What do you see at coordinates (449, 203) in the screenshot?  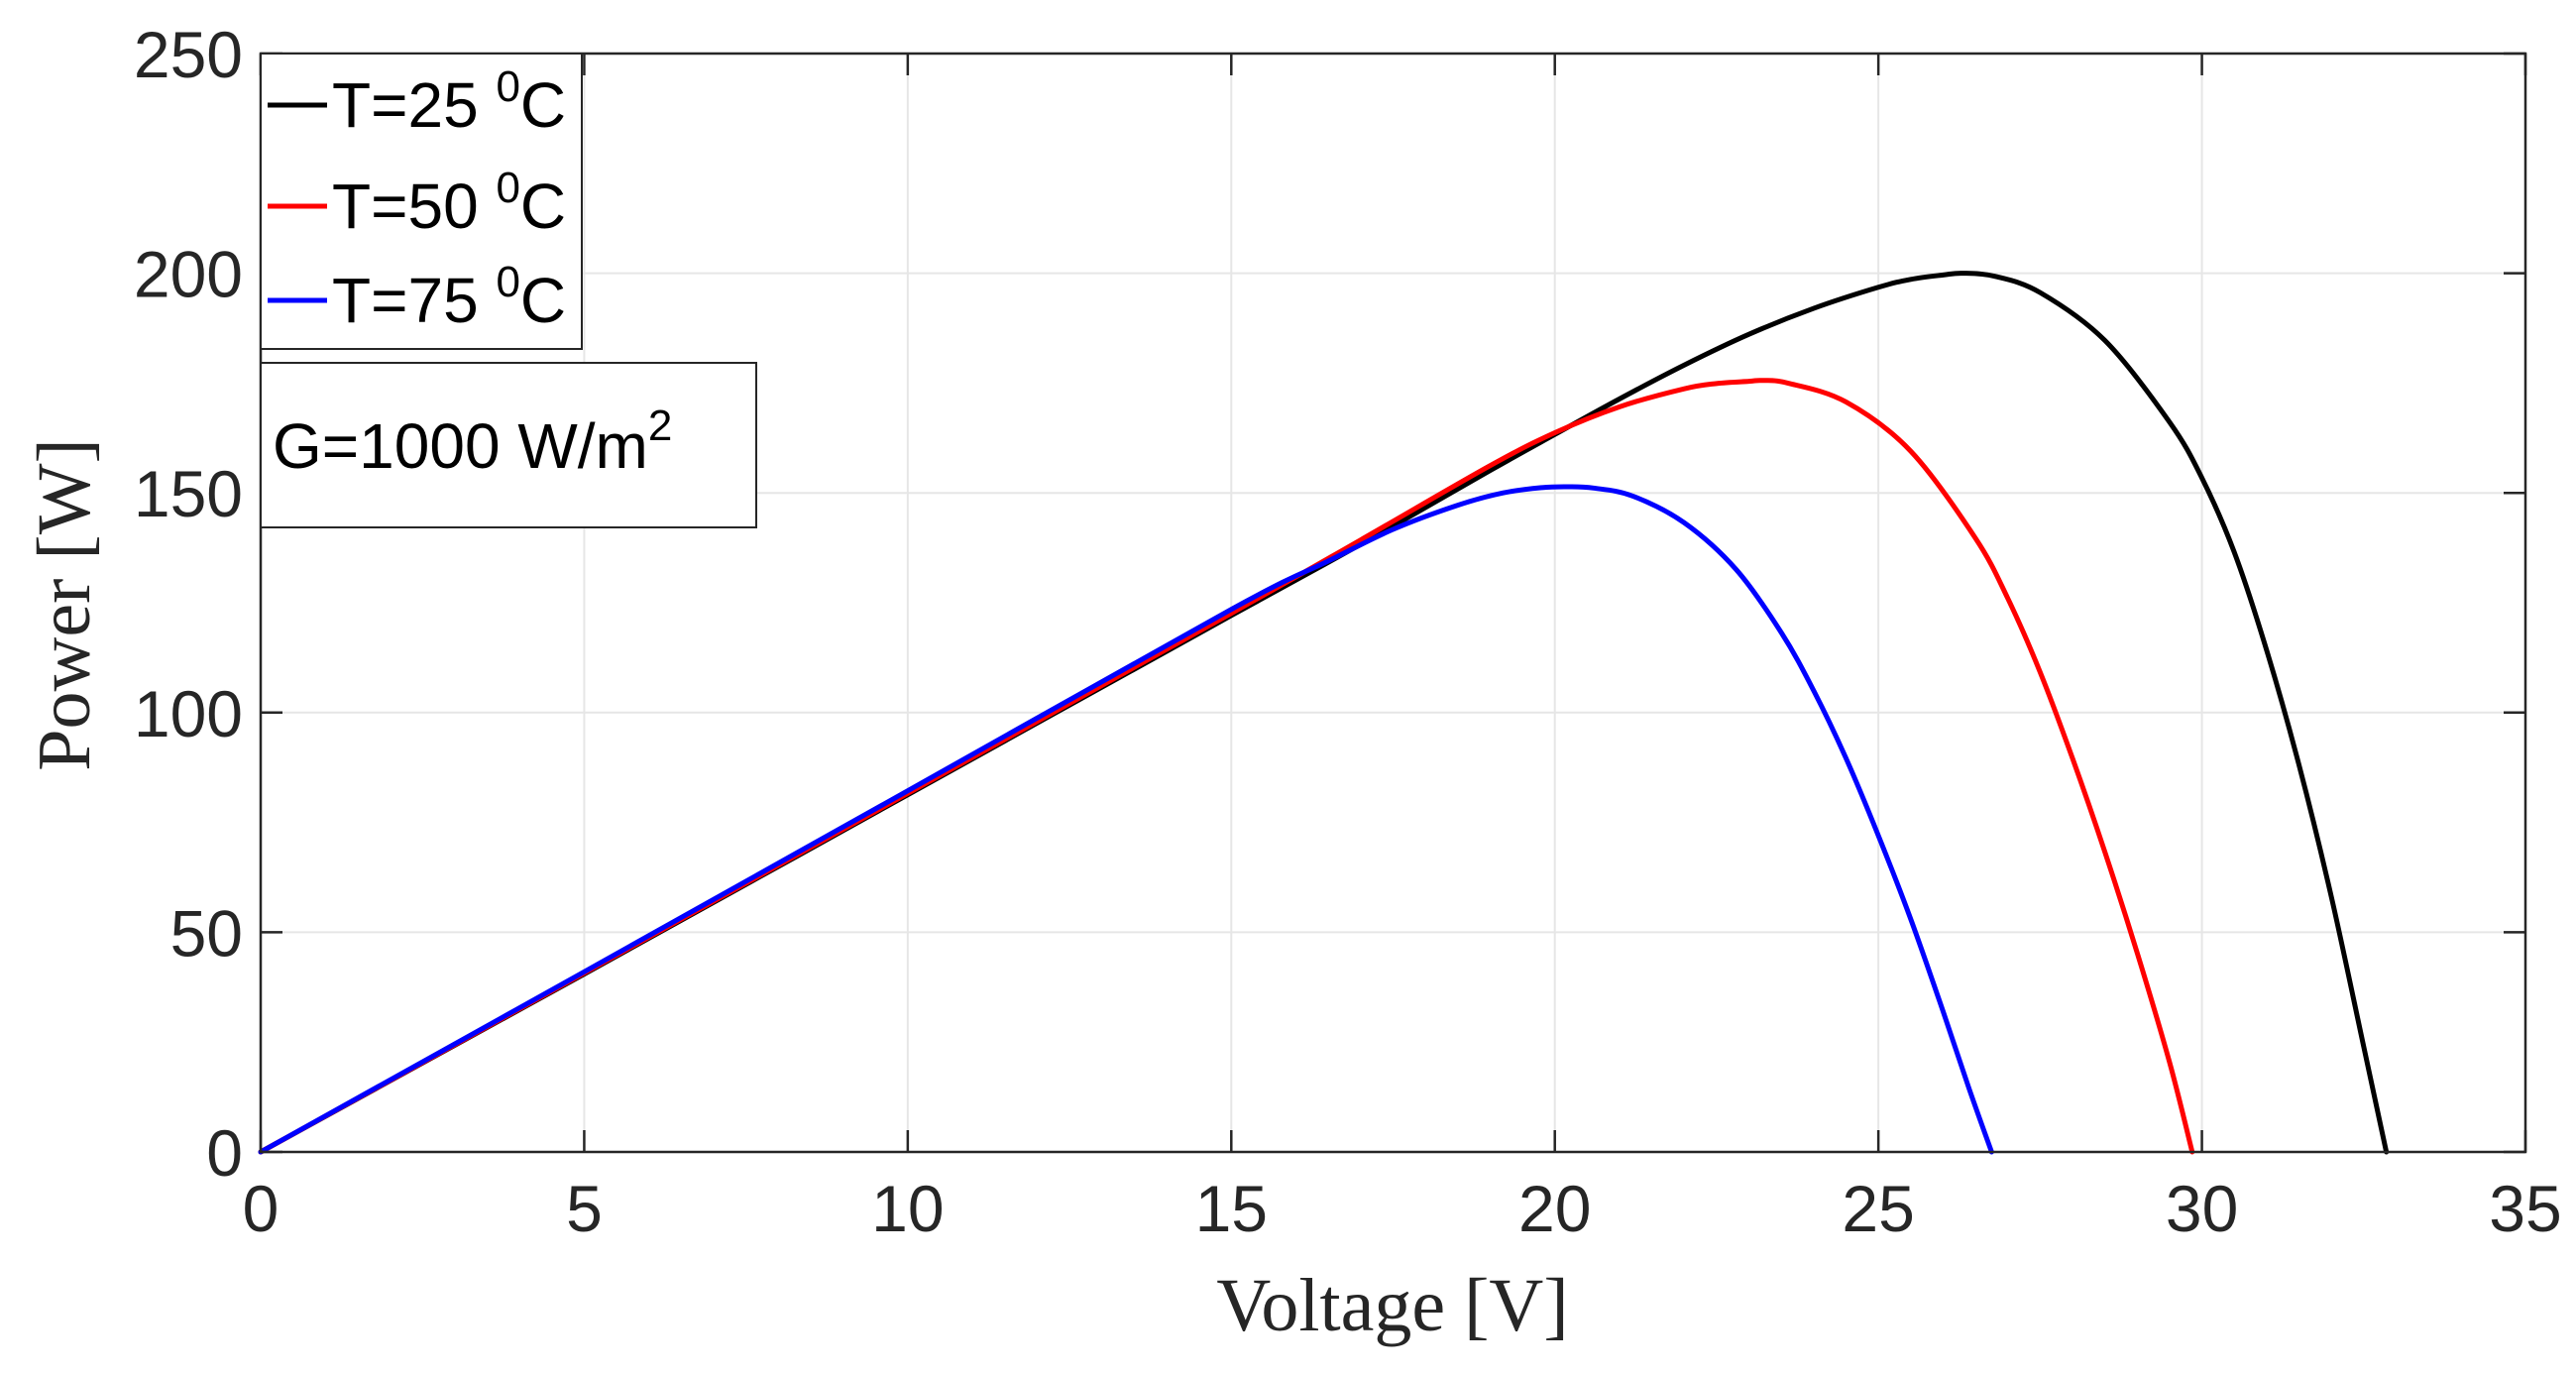 I see `legend-label-t50: T=50 0C` at bounding box center [449, 203].